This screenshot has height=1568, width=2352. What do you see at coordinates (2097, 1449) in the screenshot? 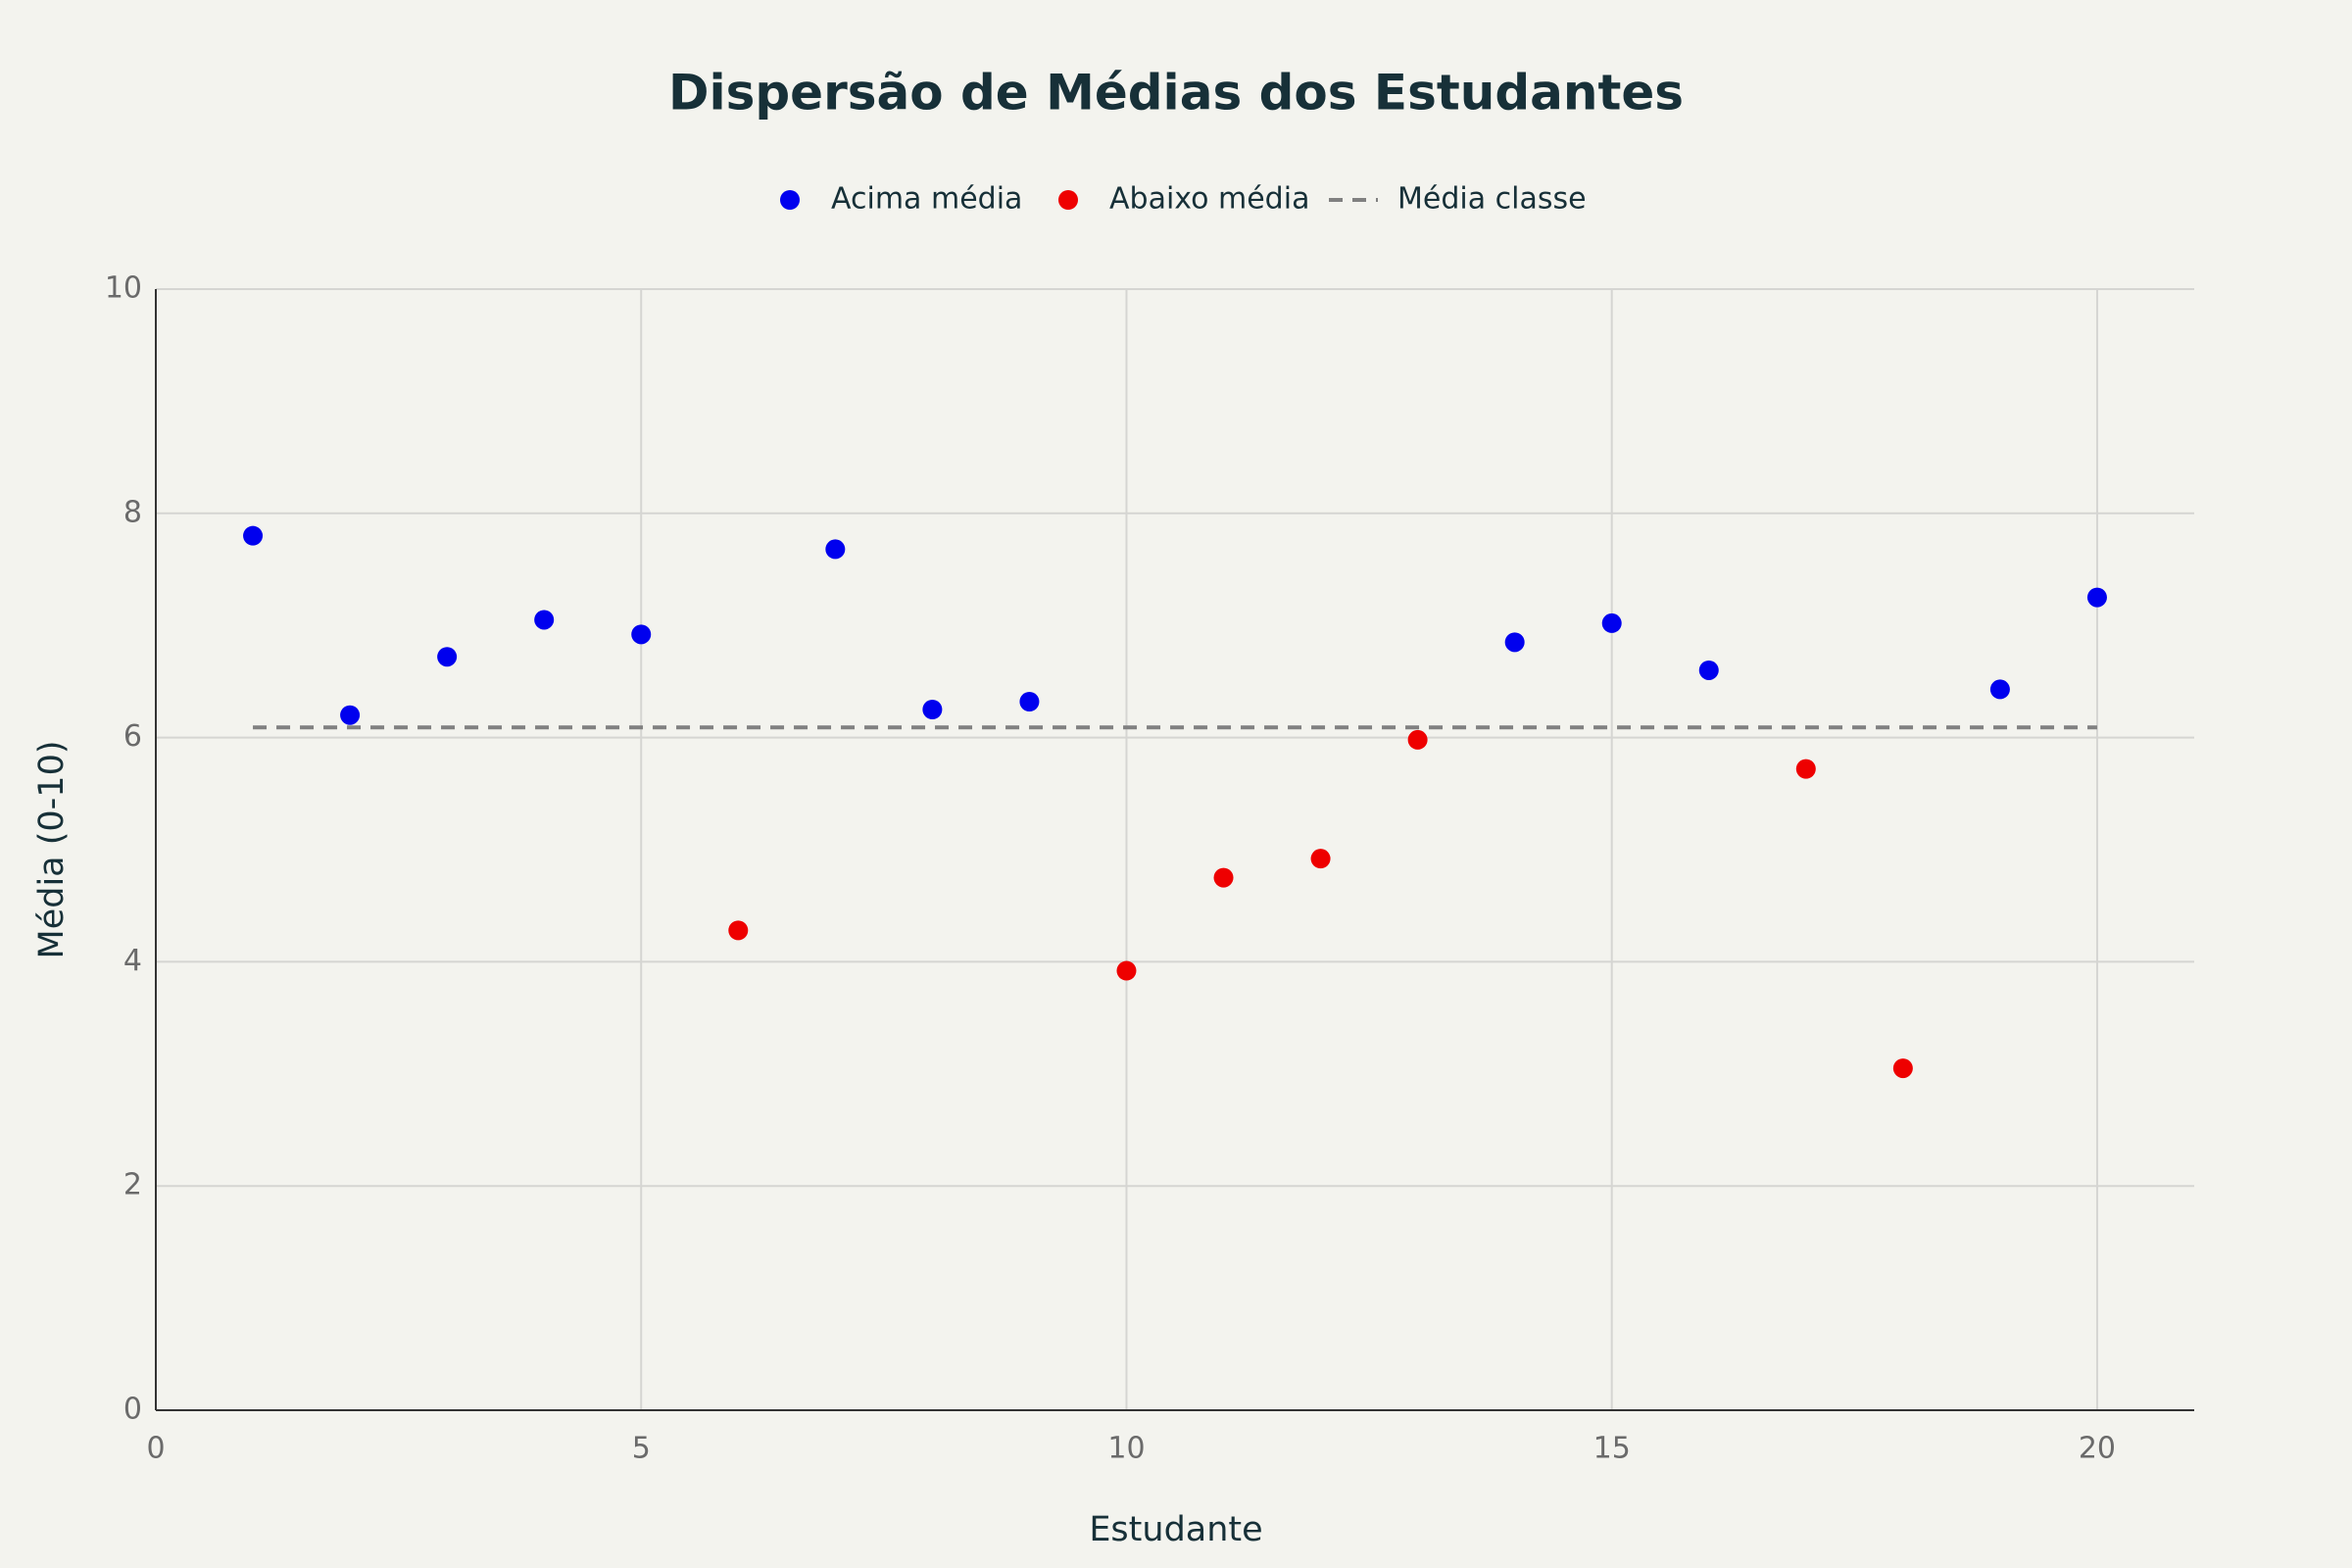
I see `x-tick-label: 20` at bounding box center [2097, 1449].